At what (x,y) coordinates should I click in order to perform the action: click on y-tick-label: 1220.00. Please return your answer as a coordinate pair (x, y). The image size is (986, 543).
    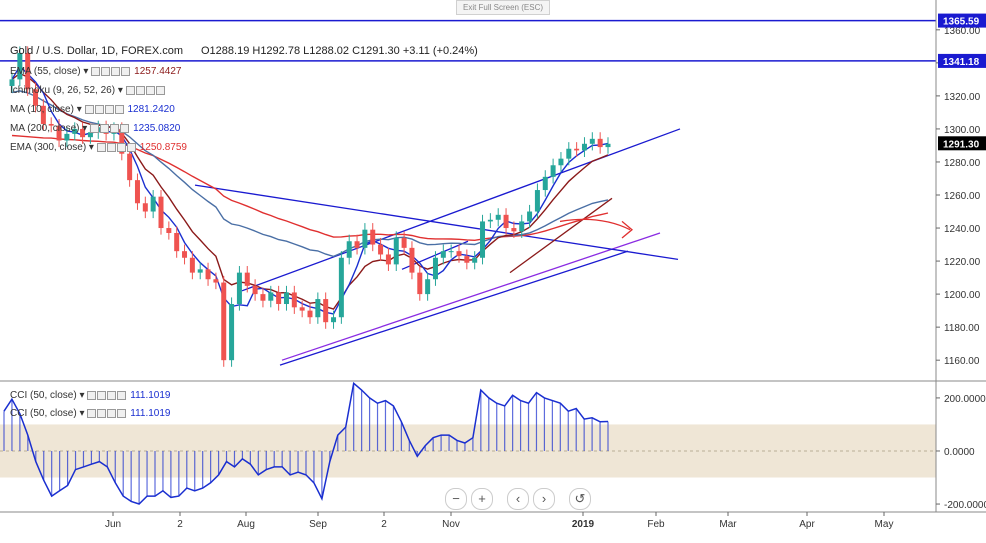
    Looking at the image, I should click on (962, 262).